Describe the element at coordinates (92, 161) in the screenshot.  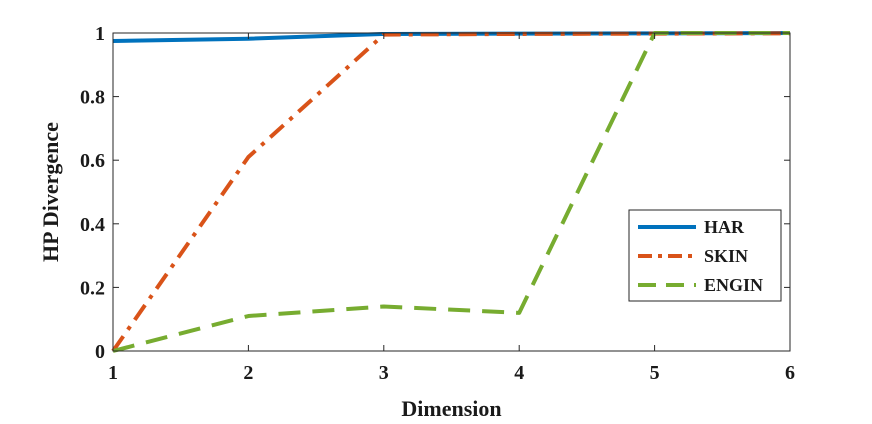
I see `y-tick-label: 0.6` at that location.